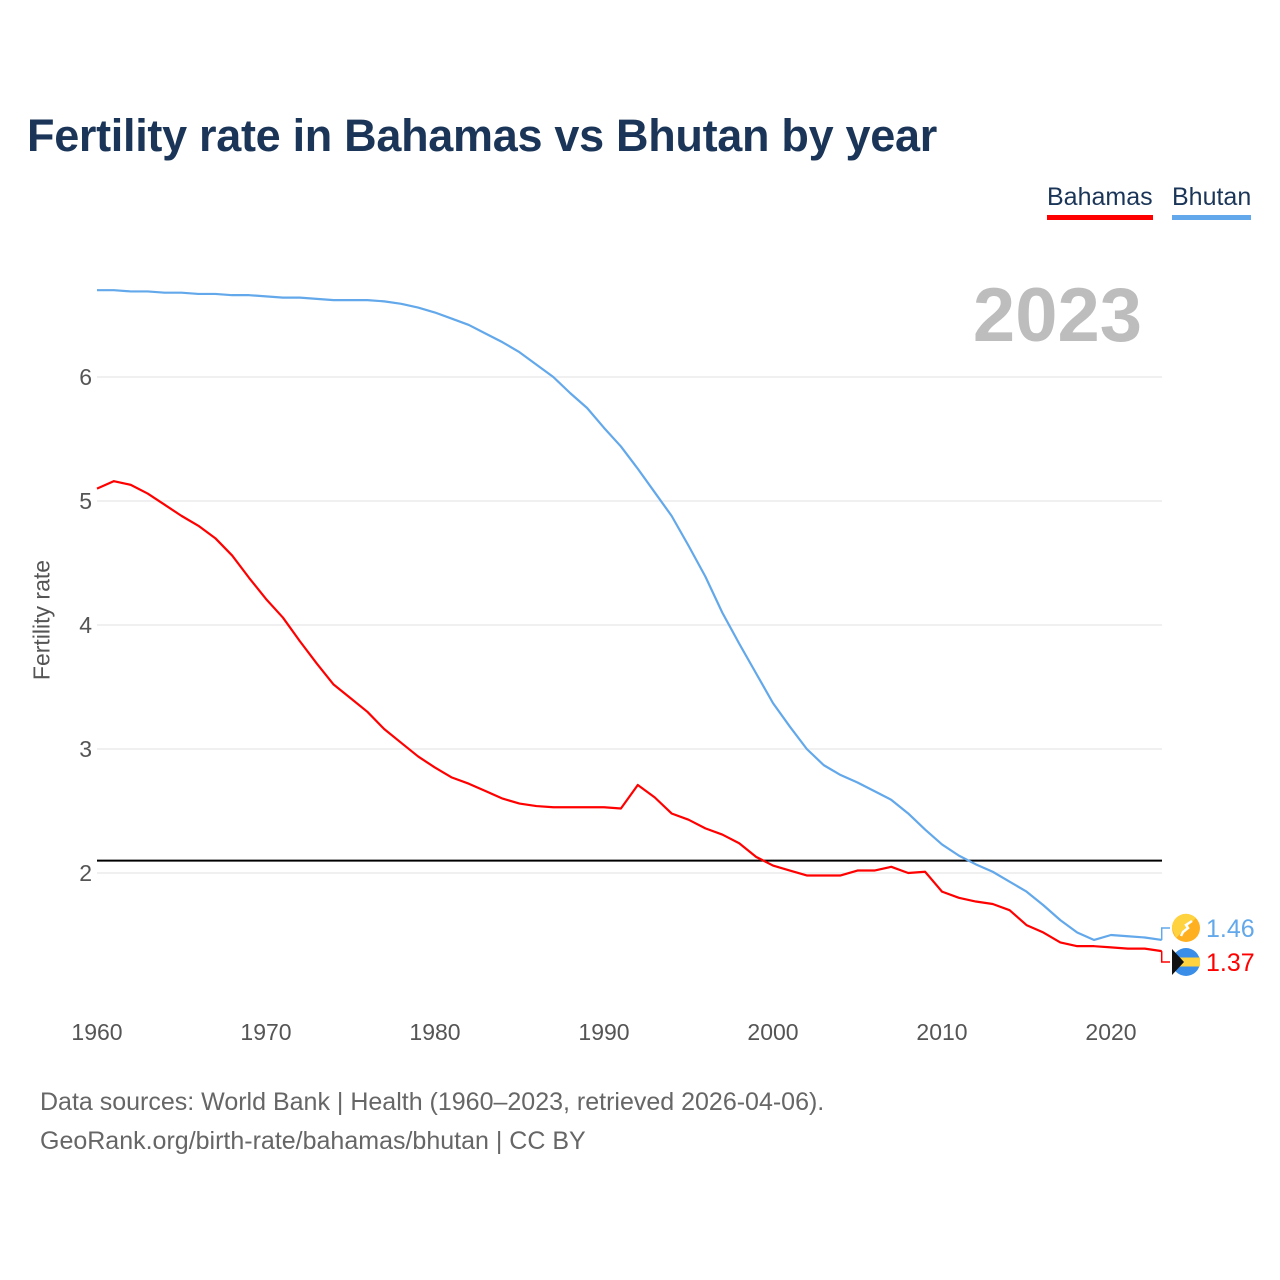 This screenshot has height=1280, width=1280. Describe the element at coordinates (85, 377) in the screenshot. I see `y-tick-label: 6` at that location.